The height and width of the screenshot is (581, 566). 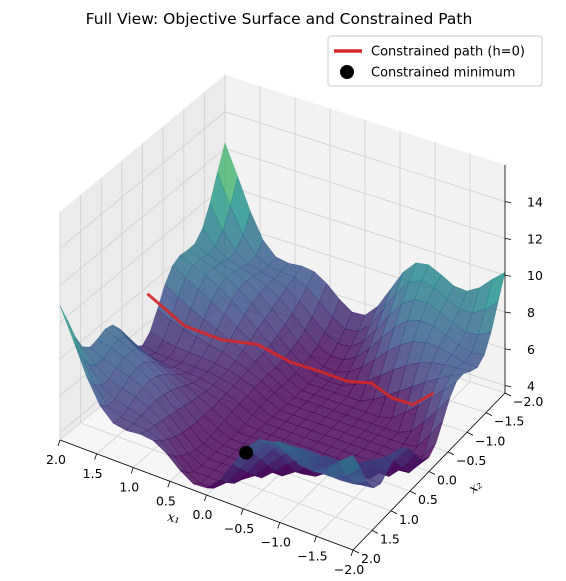 What do you see at coordinates (531, 349) in the screenshot?
I see `z-tick-label: 6` at bounding box center [531, 349].